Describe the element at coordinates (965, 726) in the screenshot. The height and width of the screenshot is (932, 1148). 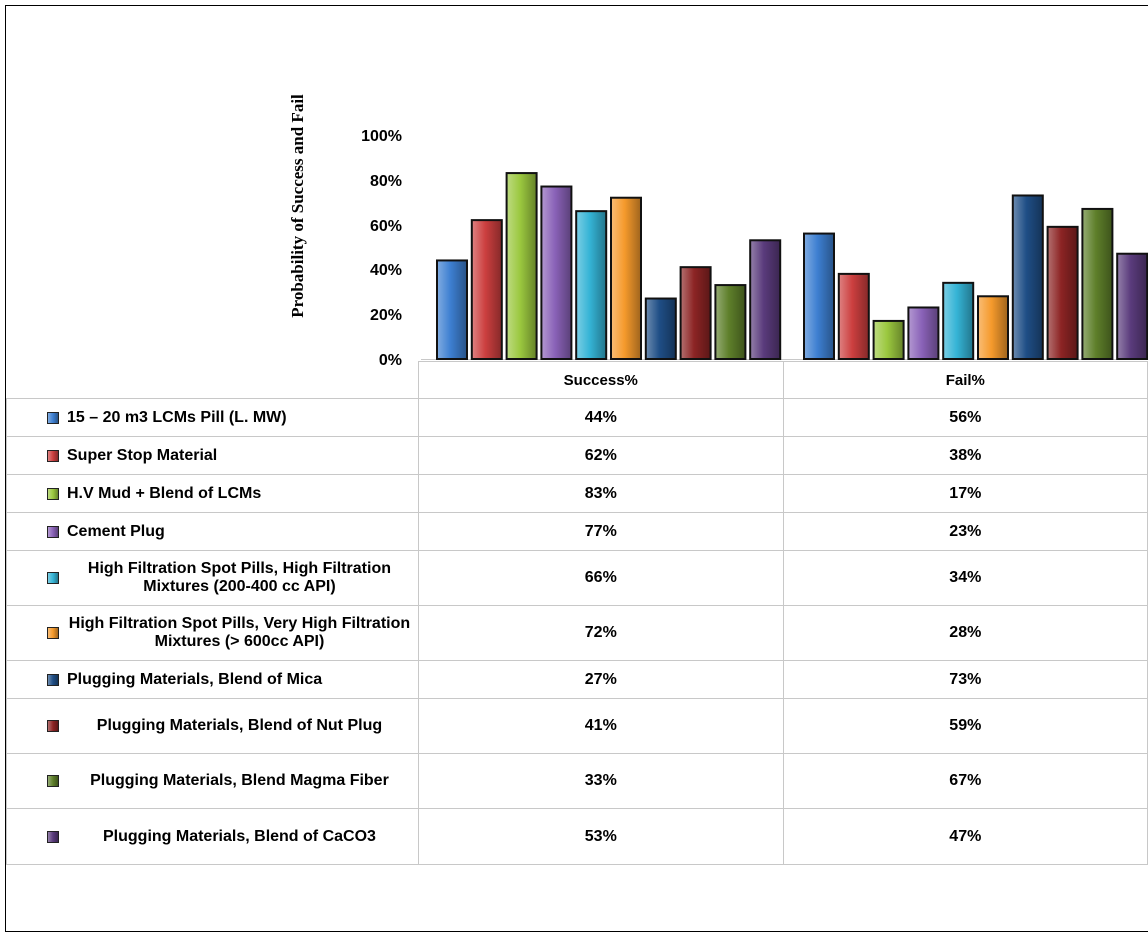
I see `data-label-fail: 59%` at that location.